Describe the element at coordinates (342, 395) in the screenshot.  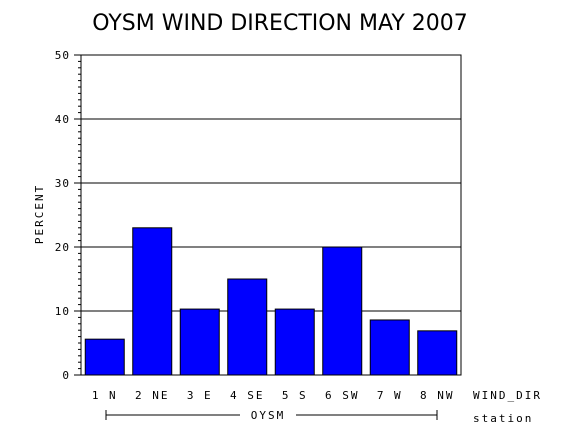
I see `x-tick-label: 6 SW` at that location.